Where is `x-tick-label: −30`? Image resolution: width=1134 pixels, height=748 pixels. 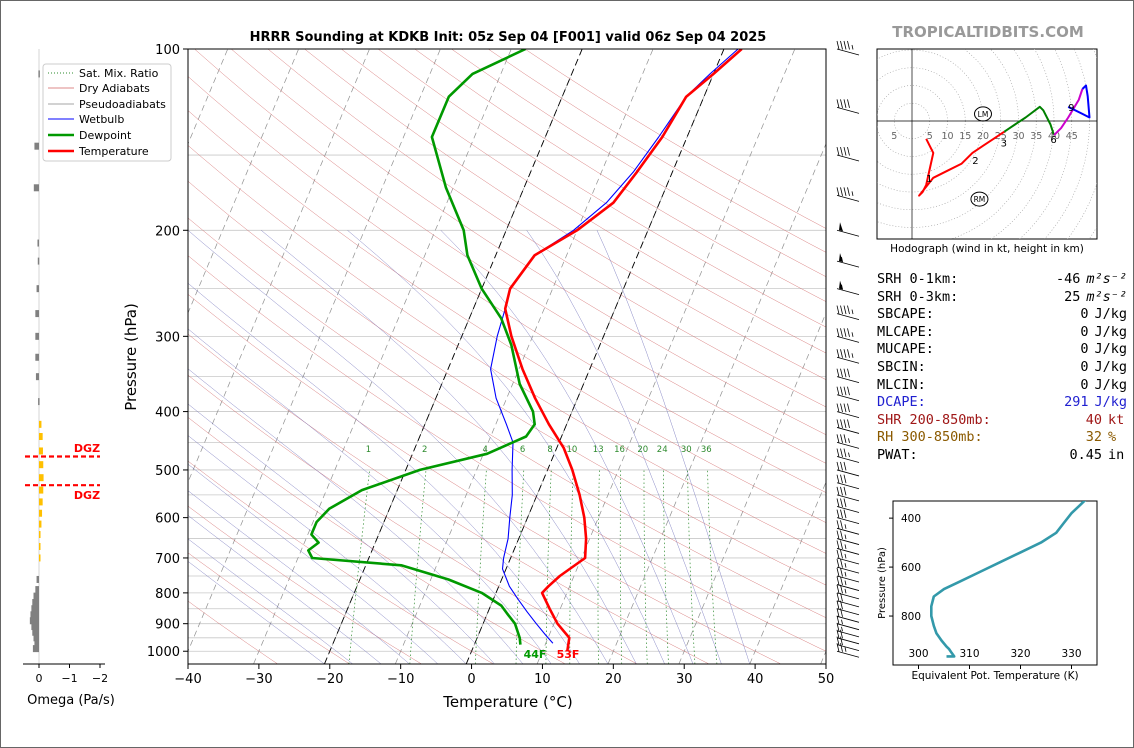
x-tick-label: −30 is located at coordinates (258, 679).